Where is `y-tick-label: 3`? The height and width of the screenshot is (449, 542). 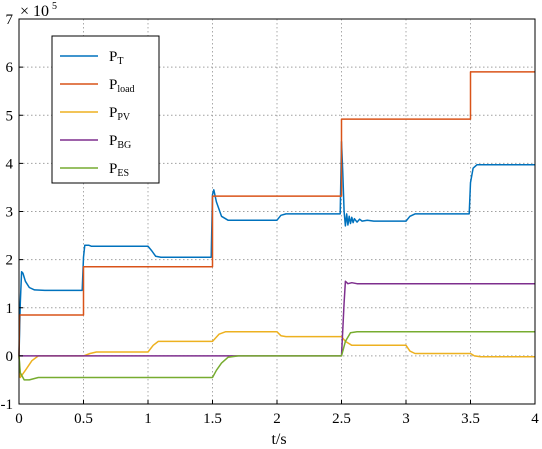
y-tick-label: 3 is located at coordinates (10, 213).